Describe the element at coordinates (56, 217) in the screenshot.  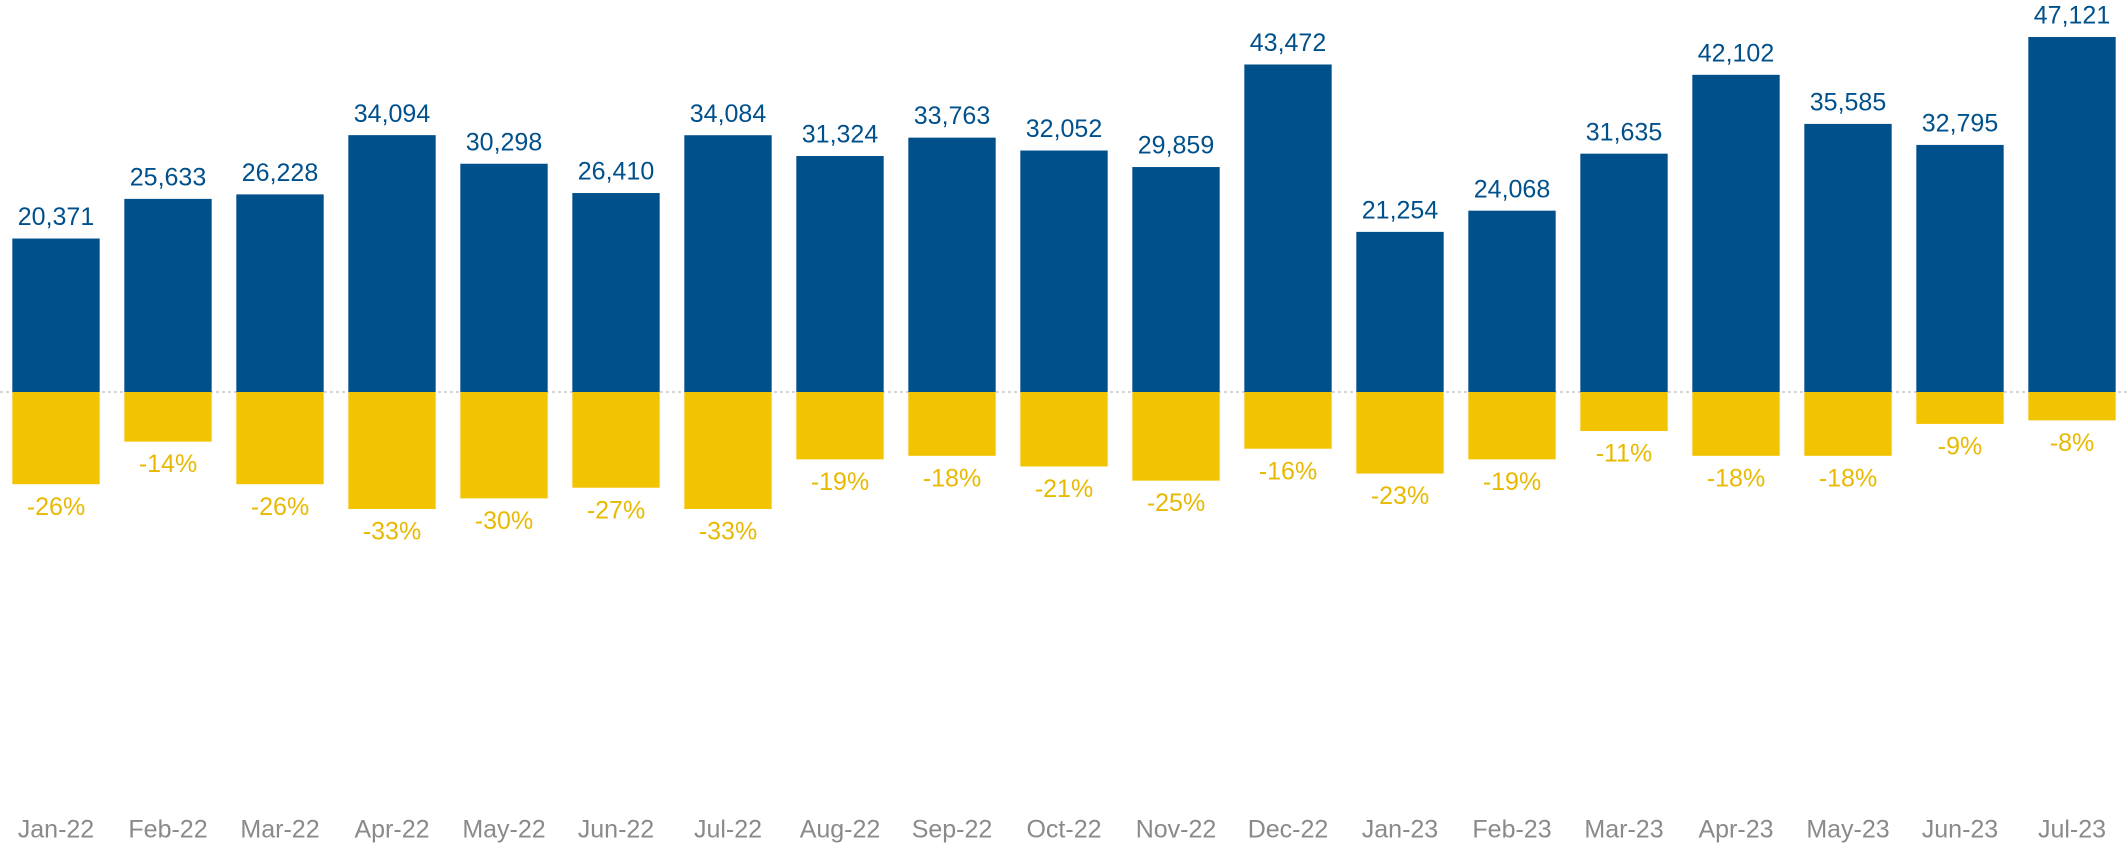
I see `value-label: 20,371` at that location.